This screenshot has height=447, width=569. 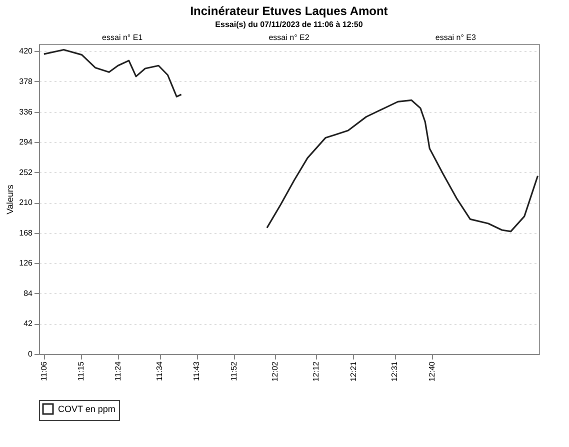 What do you see at coordinates (233, 370) in the screenshot?
I see `x-tick-label: 11:52` at bounding box center [233, 370].